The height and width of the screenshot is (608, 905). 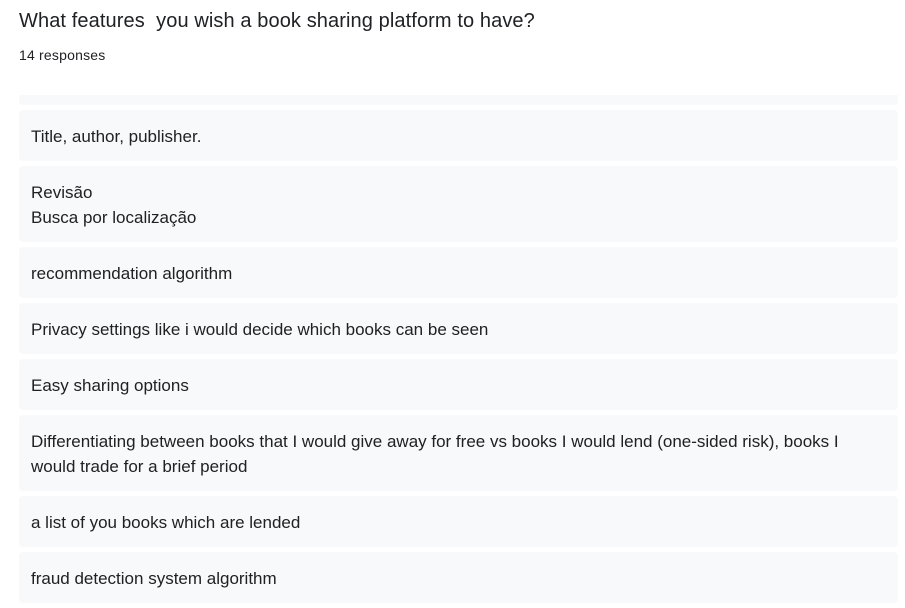 What do you see at coordinates (458, 384) in the screenshot?
I see `response-item: Easy sharing options` at bounding box center [458, 384].